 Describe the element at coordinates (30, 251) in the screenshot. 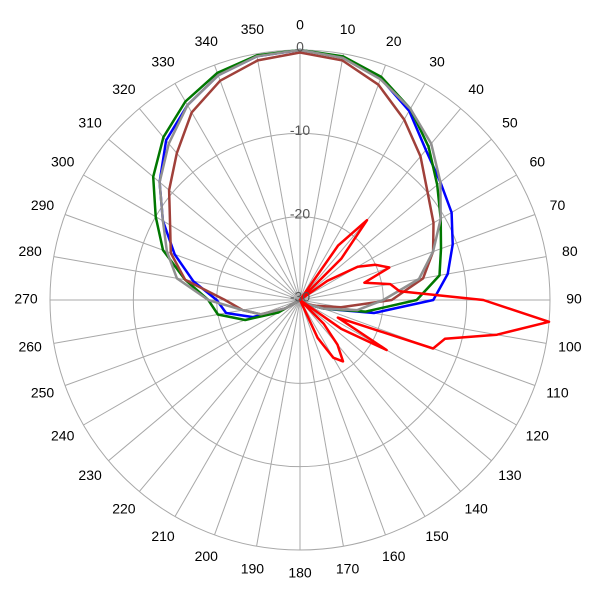

I see `theta-tick-label: 280` at that location.